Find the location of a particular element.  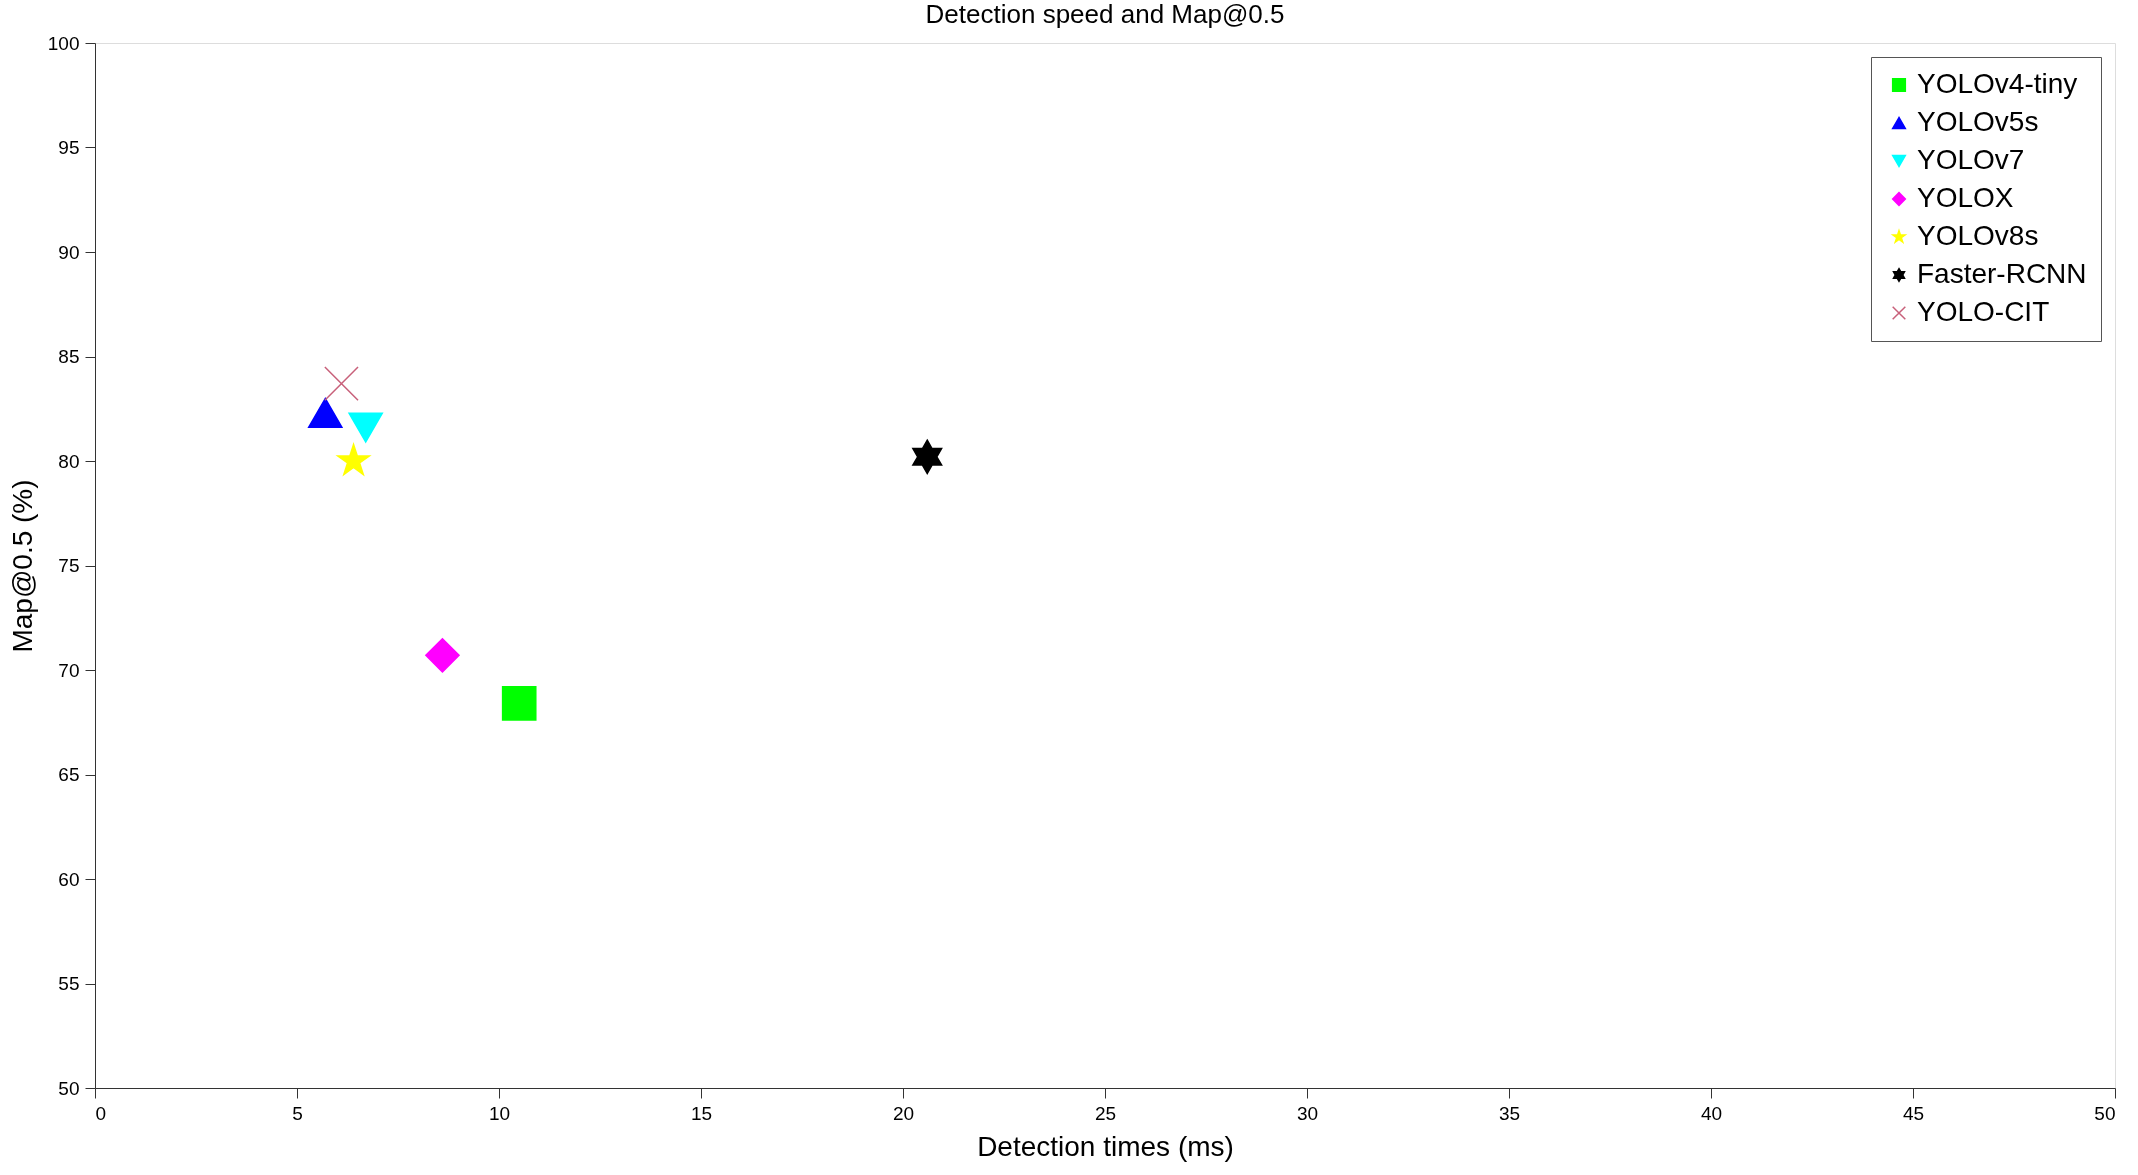

y-tick-label: 70 is located at coordinates (69, 670).